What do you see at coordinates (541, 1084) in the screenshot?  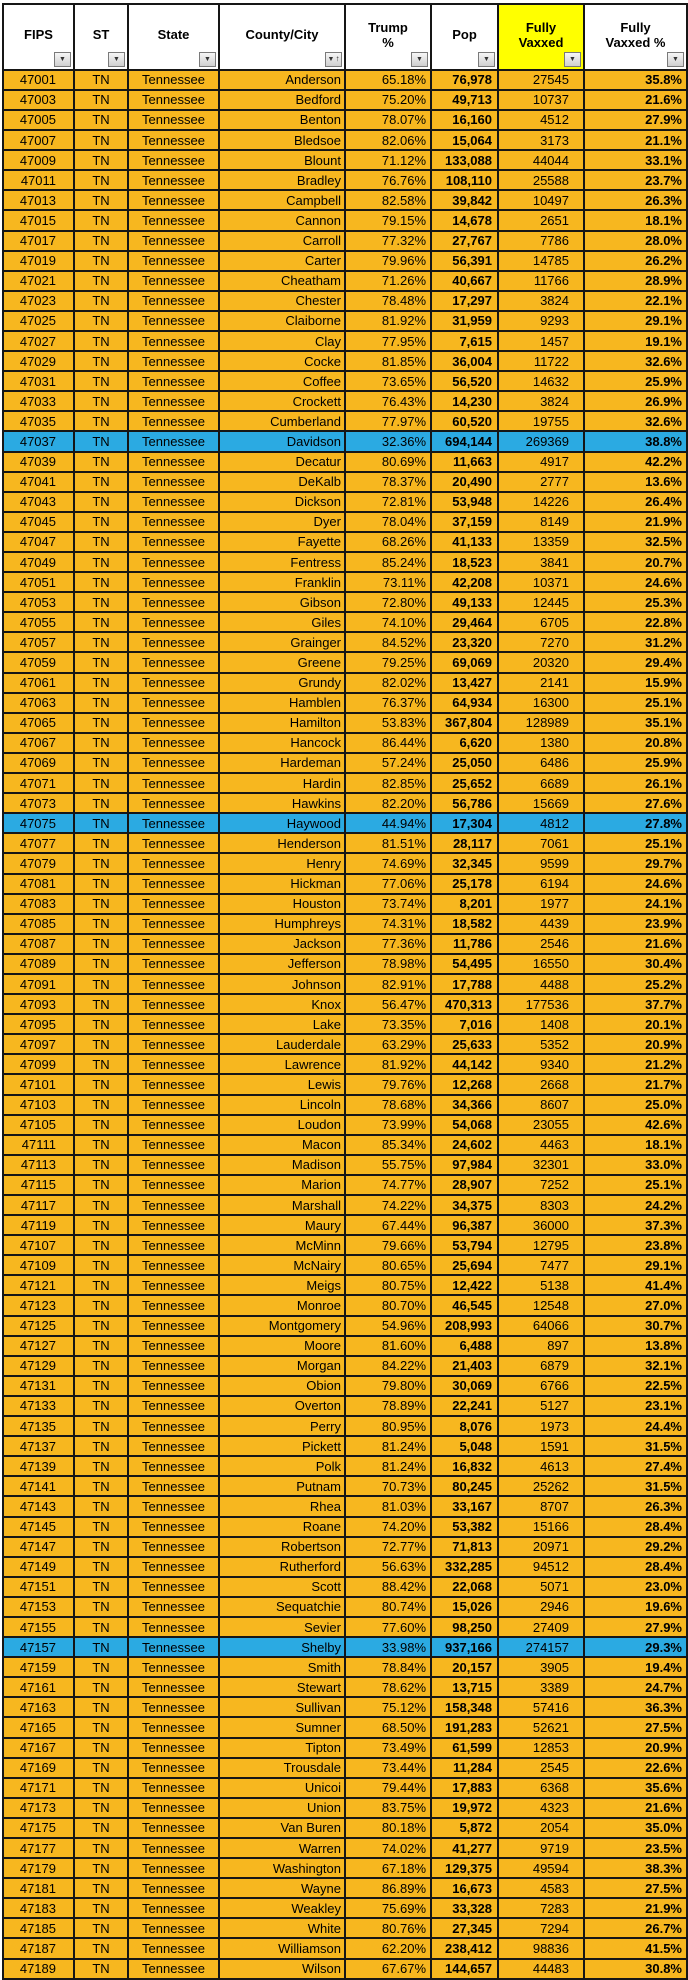 I see `fully-vaxxed-cell: 2668` at bounding box center [541, 1084].